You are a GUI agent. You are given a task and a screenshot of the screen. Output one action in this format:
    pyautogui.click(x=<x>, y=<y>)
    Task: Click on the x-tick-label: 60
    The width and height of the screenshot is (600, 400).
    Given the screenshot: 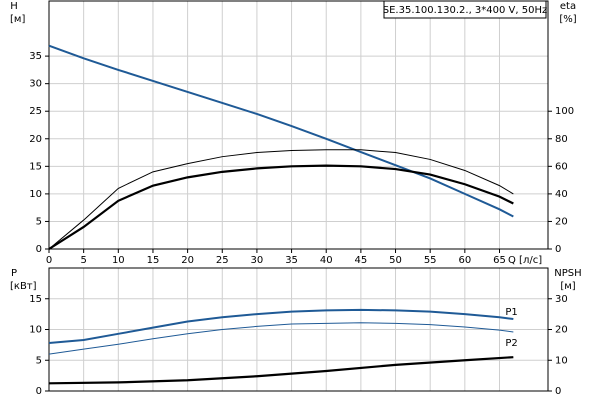 What is the action you would take?
    pyautogui.click(x=464, y=260)
    